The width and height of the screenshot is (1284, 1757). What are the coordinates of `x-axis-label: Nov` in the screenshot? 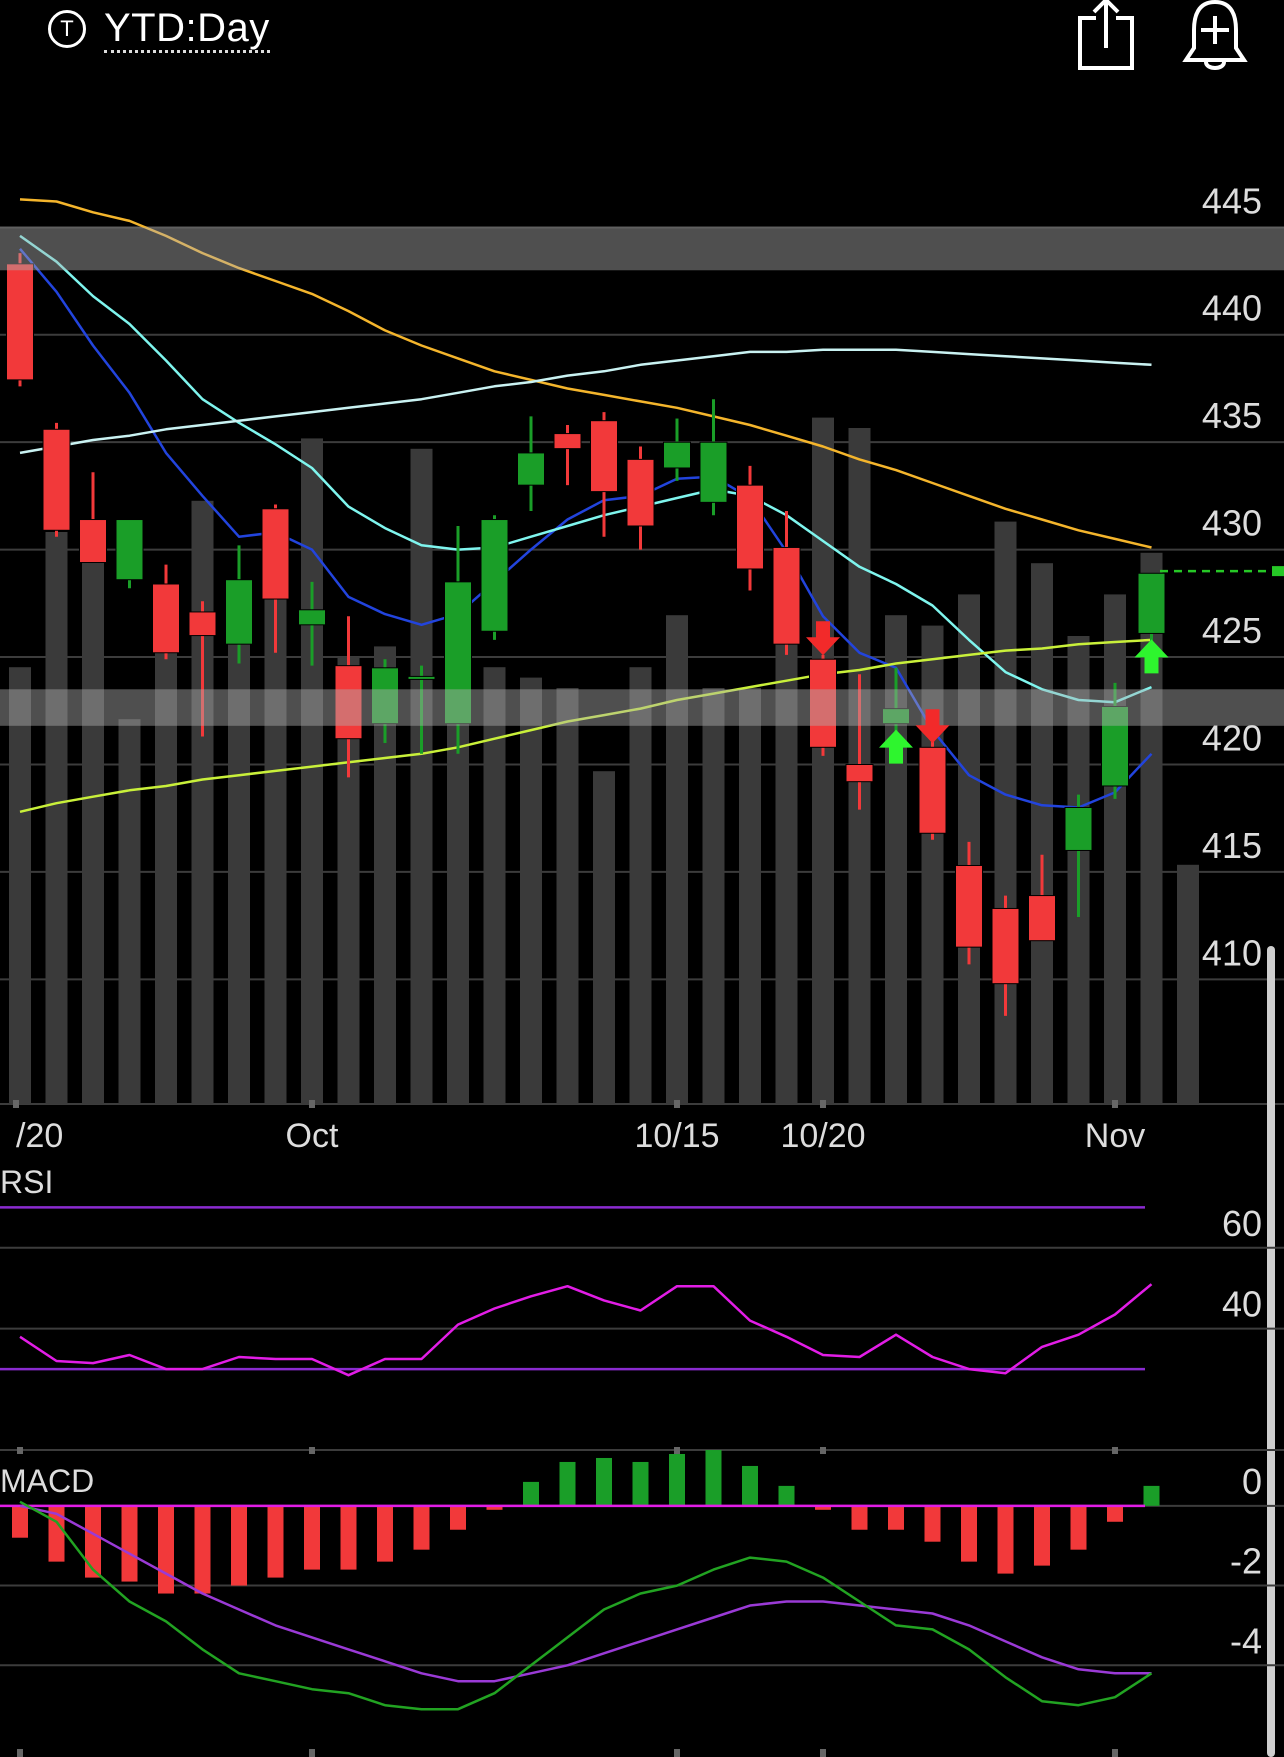 It's located at (1115, 1136).